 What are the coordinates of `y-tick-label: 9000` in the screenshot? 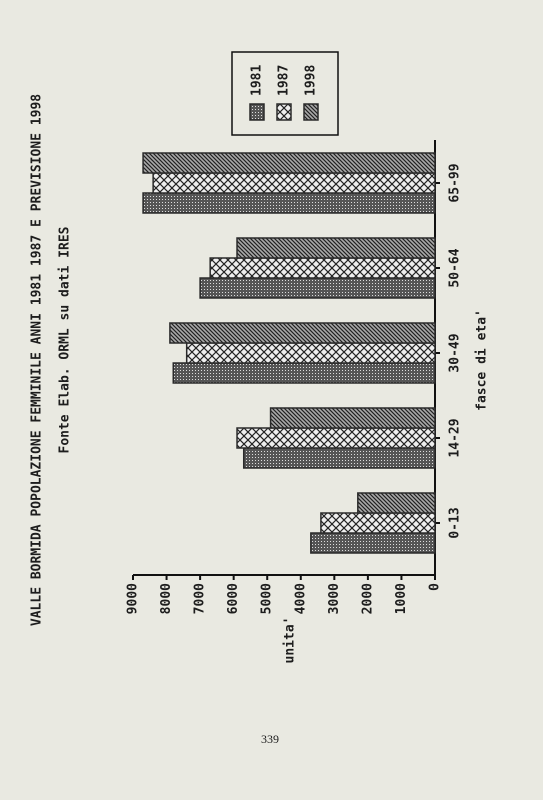 It's located at (133, 598).